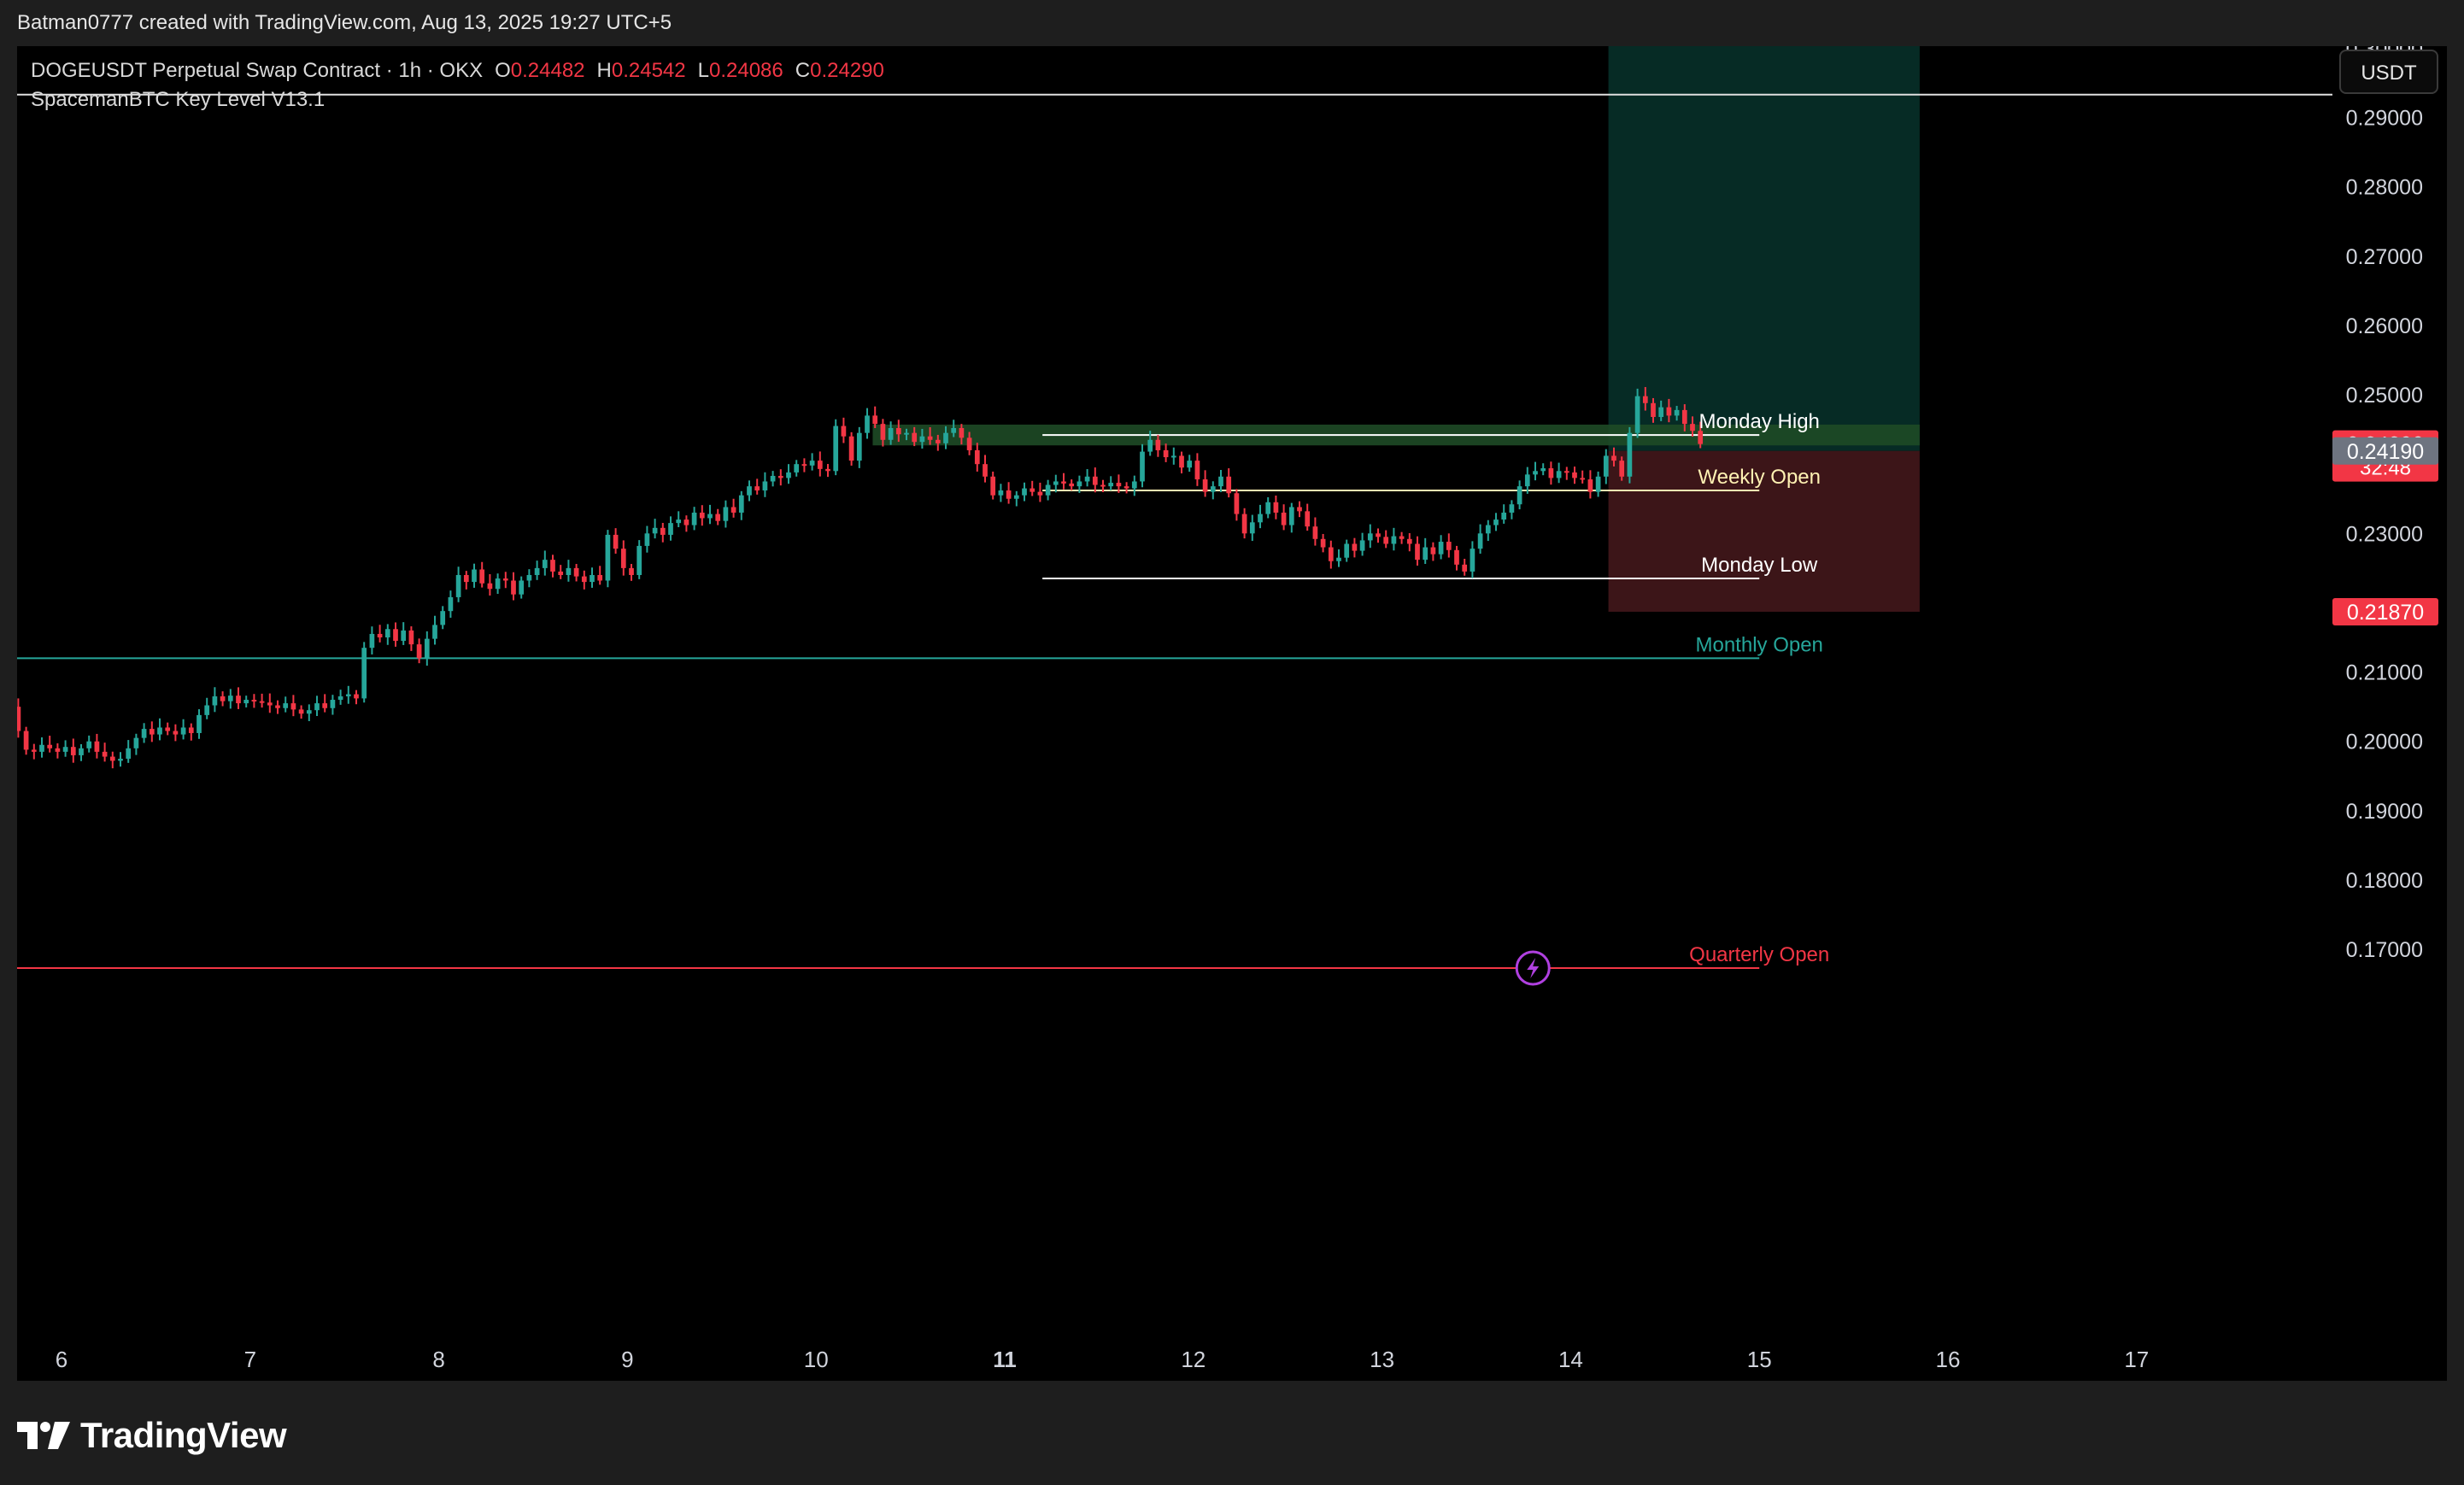 This screenshot has width=2464, height=1485. What do you see at coordinates (2384, 742) in the screenshot?
I see `y-axis-tick: 0.20000` at bounding box center [2384, 742].